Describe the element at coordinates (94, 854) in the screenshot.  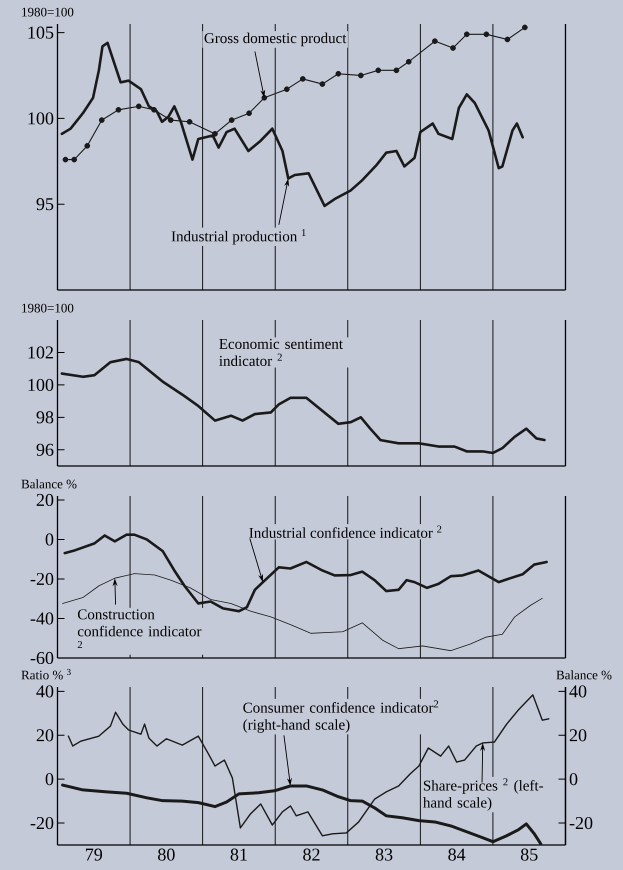
I see `x-tick-label: 79` at that location.